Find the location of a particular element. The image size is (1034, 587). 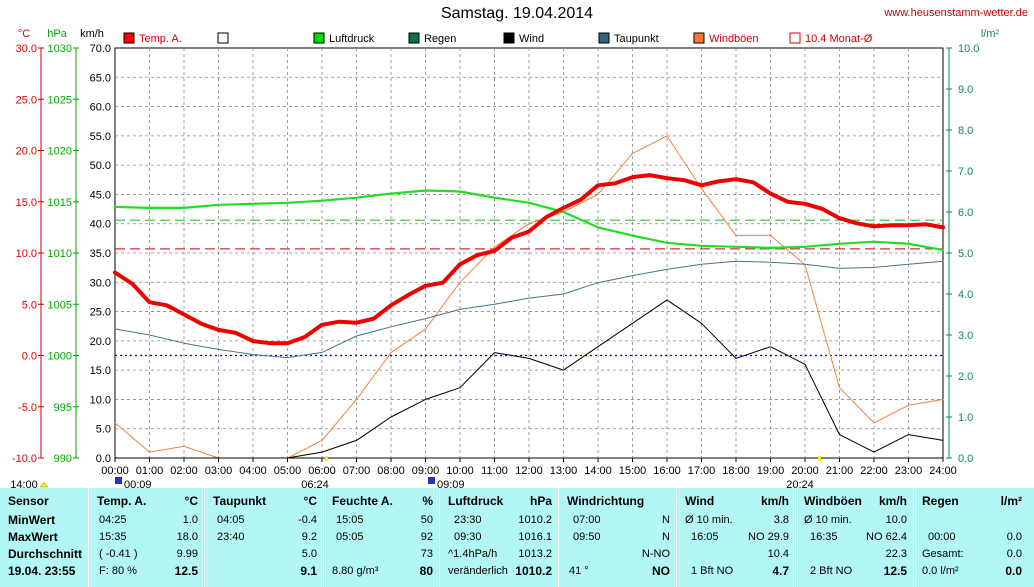

temp-tick-label: 0.0 is located at coordinates (29, 357).